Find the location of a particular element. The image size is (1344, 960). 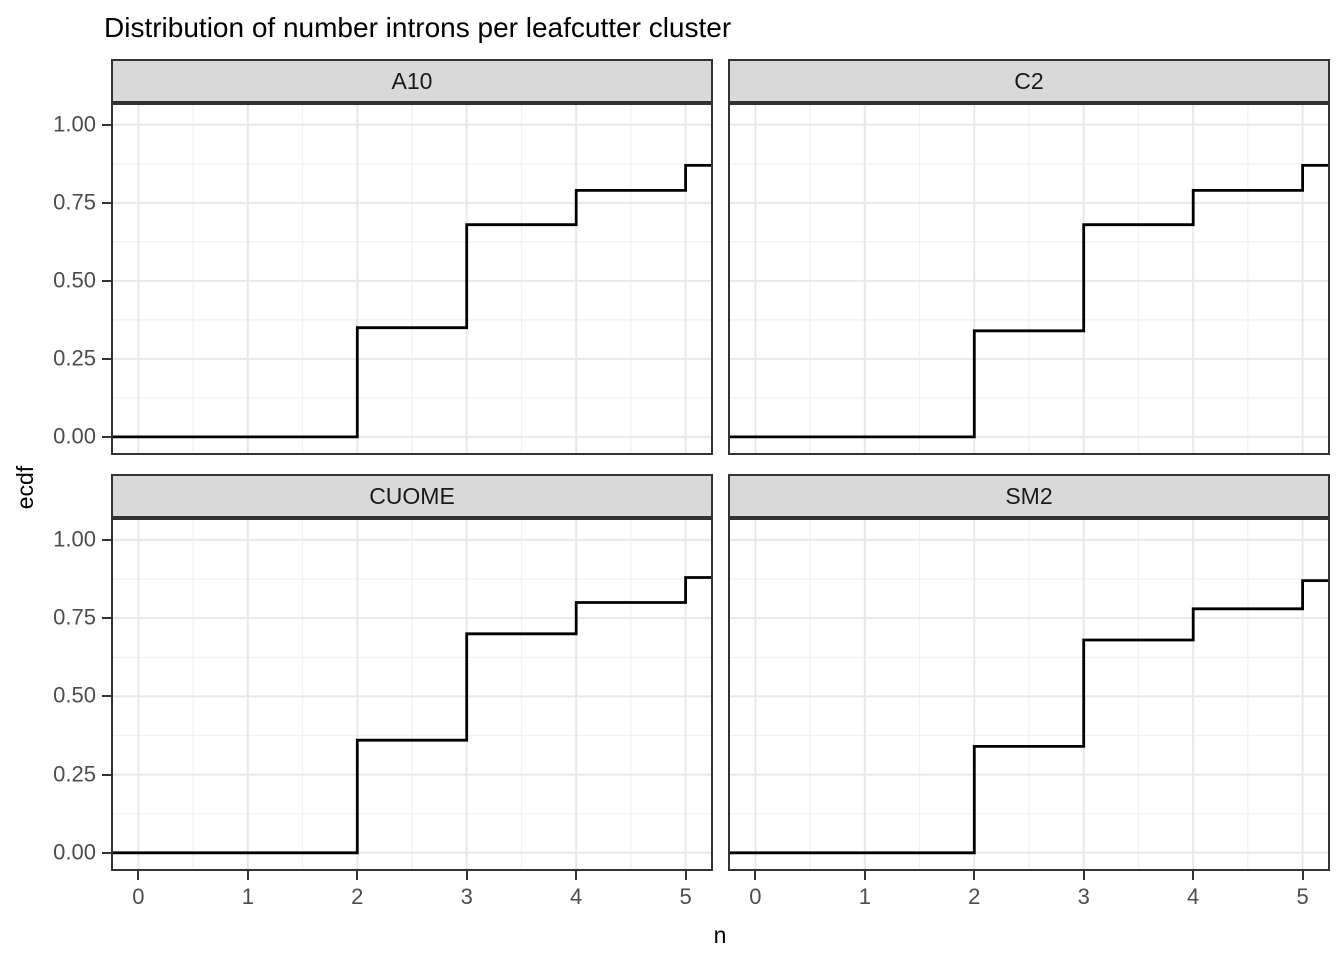

facet-strip-a10: A10 is located at coordinates (412, 81).